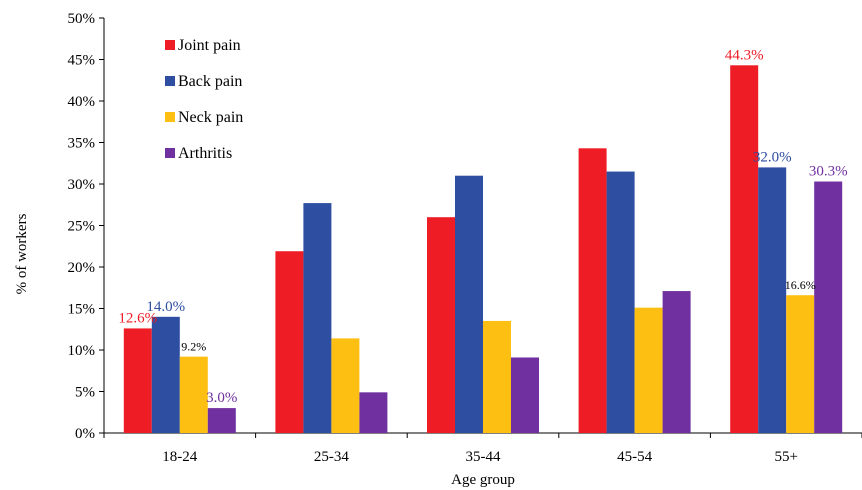  I want to click on data-label: 12.6%, so click(137, 318).